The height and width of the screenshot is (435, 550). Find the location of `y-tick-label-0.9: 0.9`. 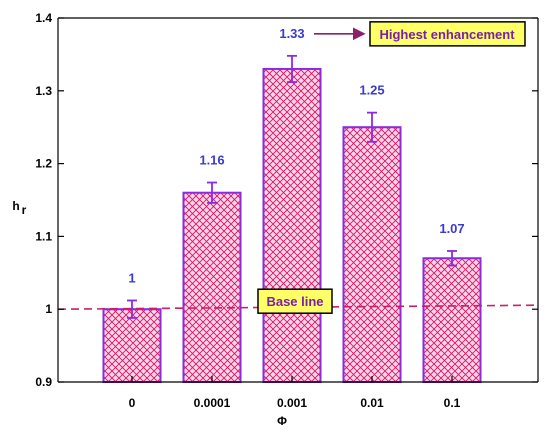

y-tick-label-0.9: 0.9 is located at coordinates (43, 382).